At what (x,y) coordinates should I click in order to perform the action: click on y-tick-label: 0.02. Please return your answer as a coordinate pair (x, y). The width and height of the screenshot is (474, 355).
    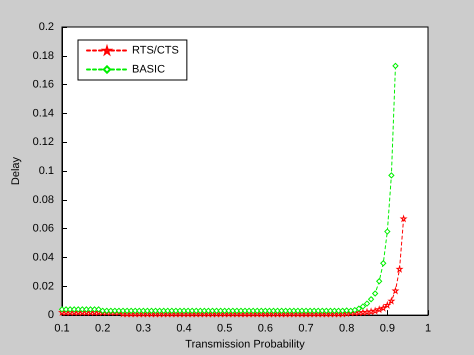
    Looking at the image, I should click on (43, 286).